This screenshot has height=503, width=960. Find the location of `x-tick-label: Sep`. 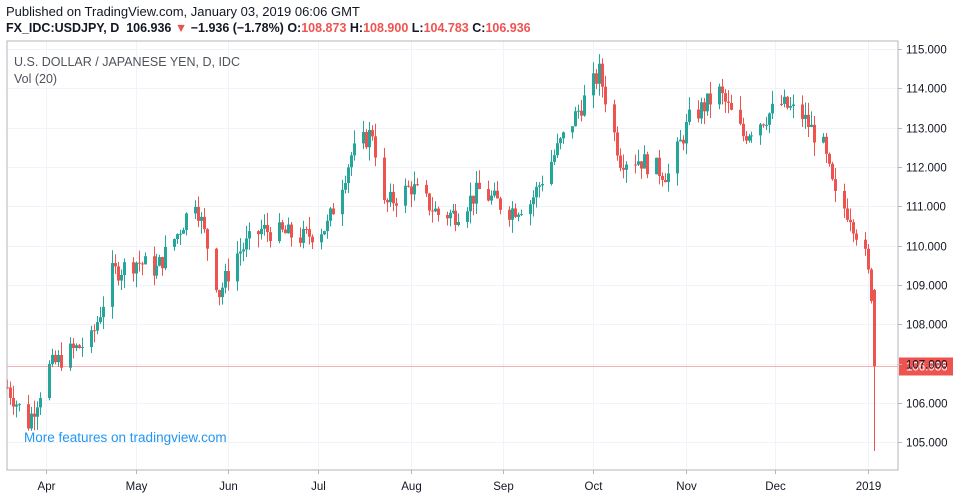

x-tick-label: Sep is located at coordinates (503, 487).